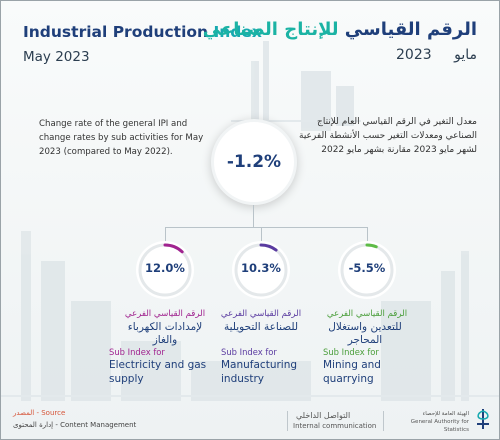 The height and width of the screenshot is (440, 500). What do you see at coordinates (465, 55) in the screenshot?
I see `date-ar-month: مايو` at bounding box center [465, 55].